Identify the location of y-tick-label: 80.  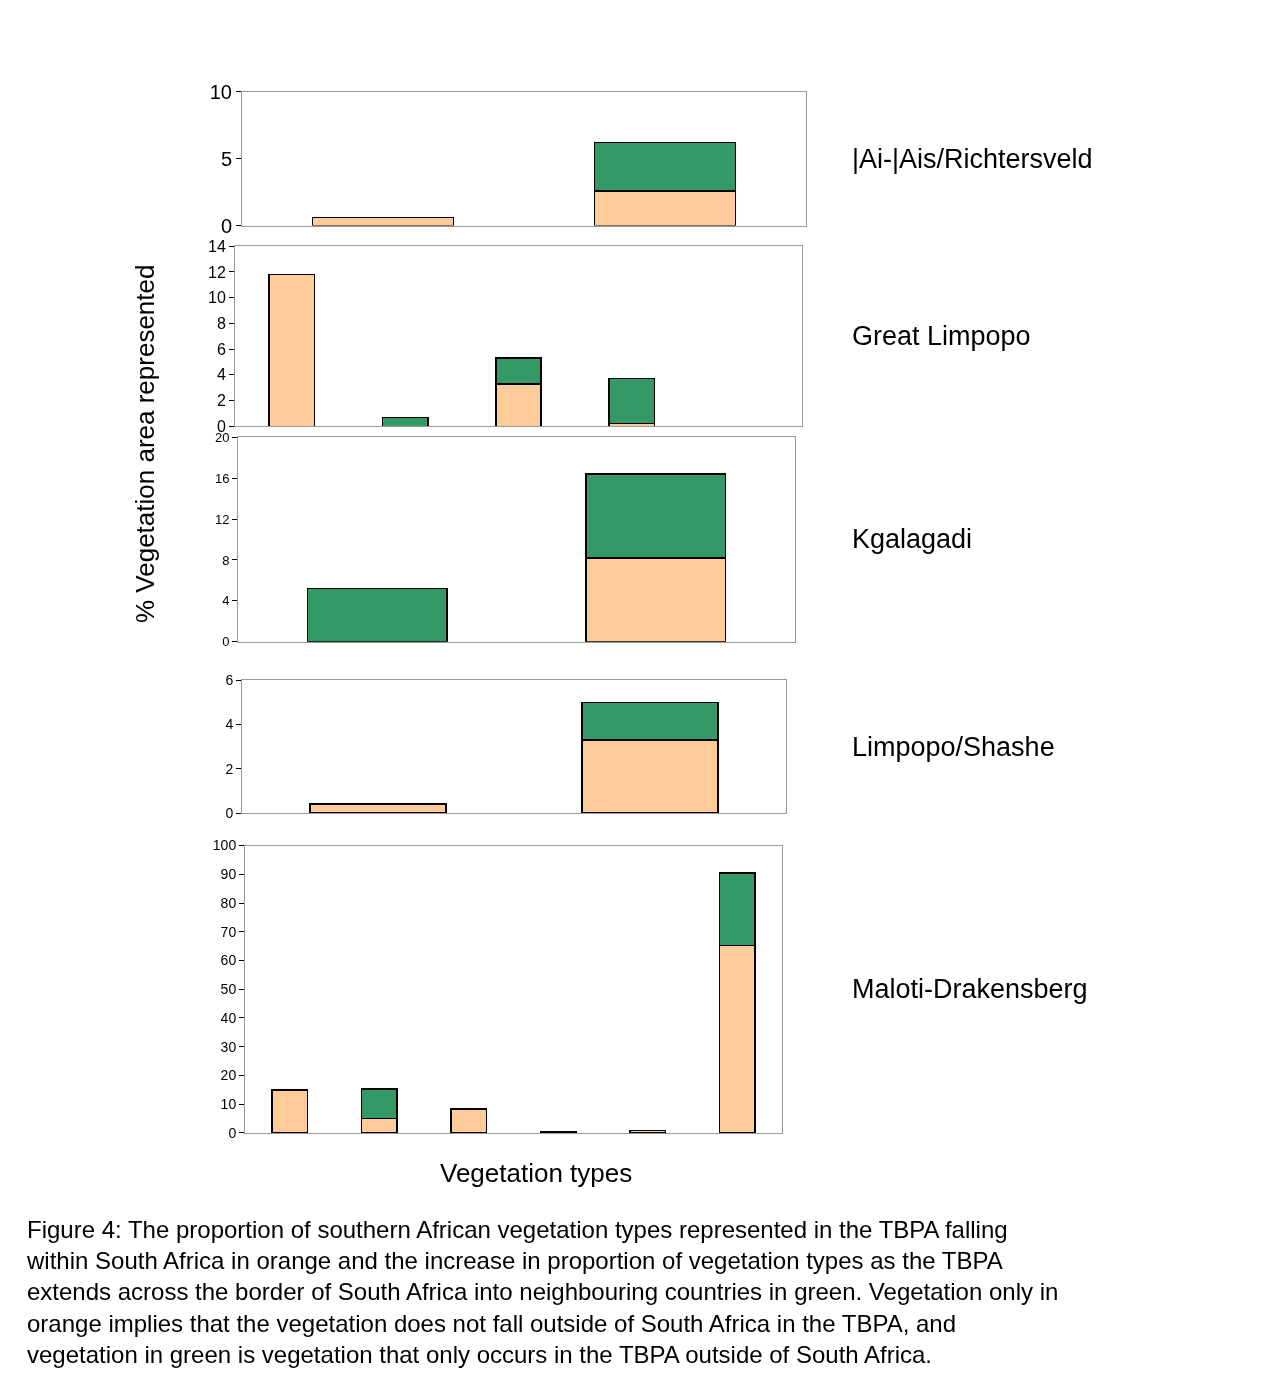
(228, 902).